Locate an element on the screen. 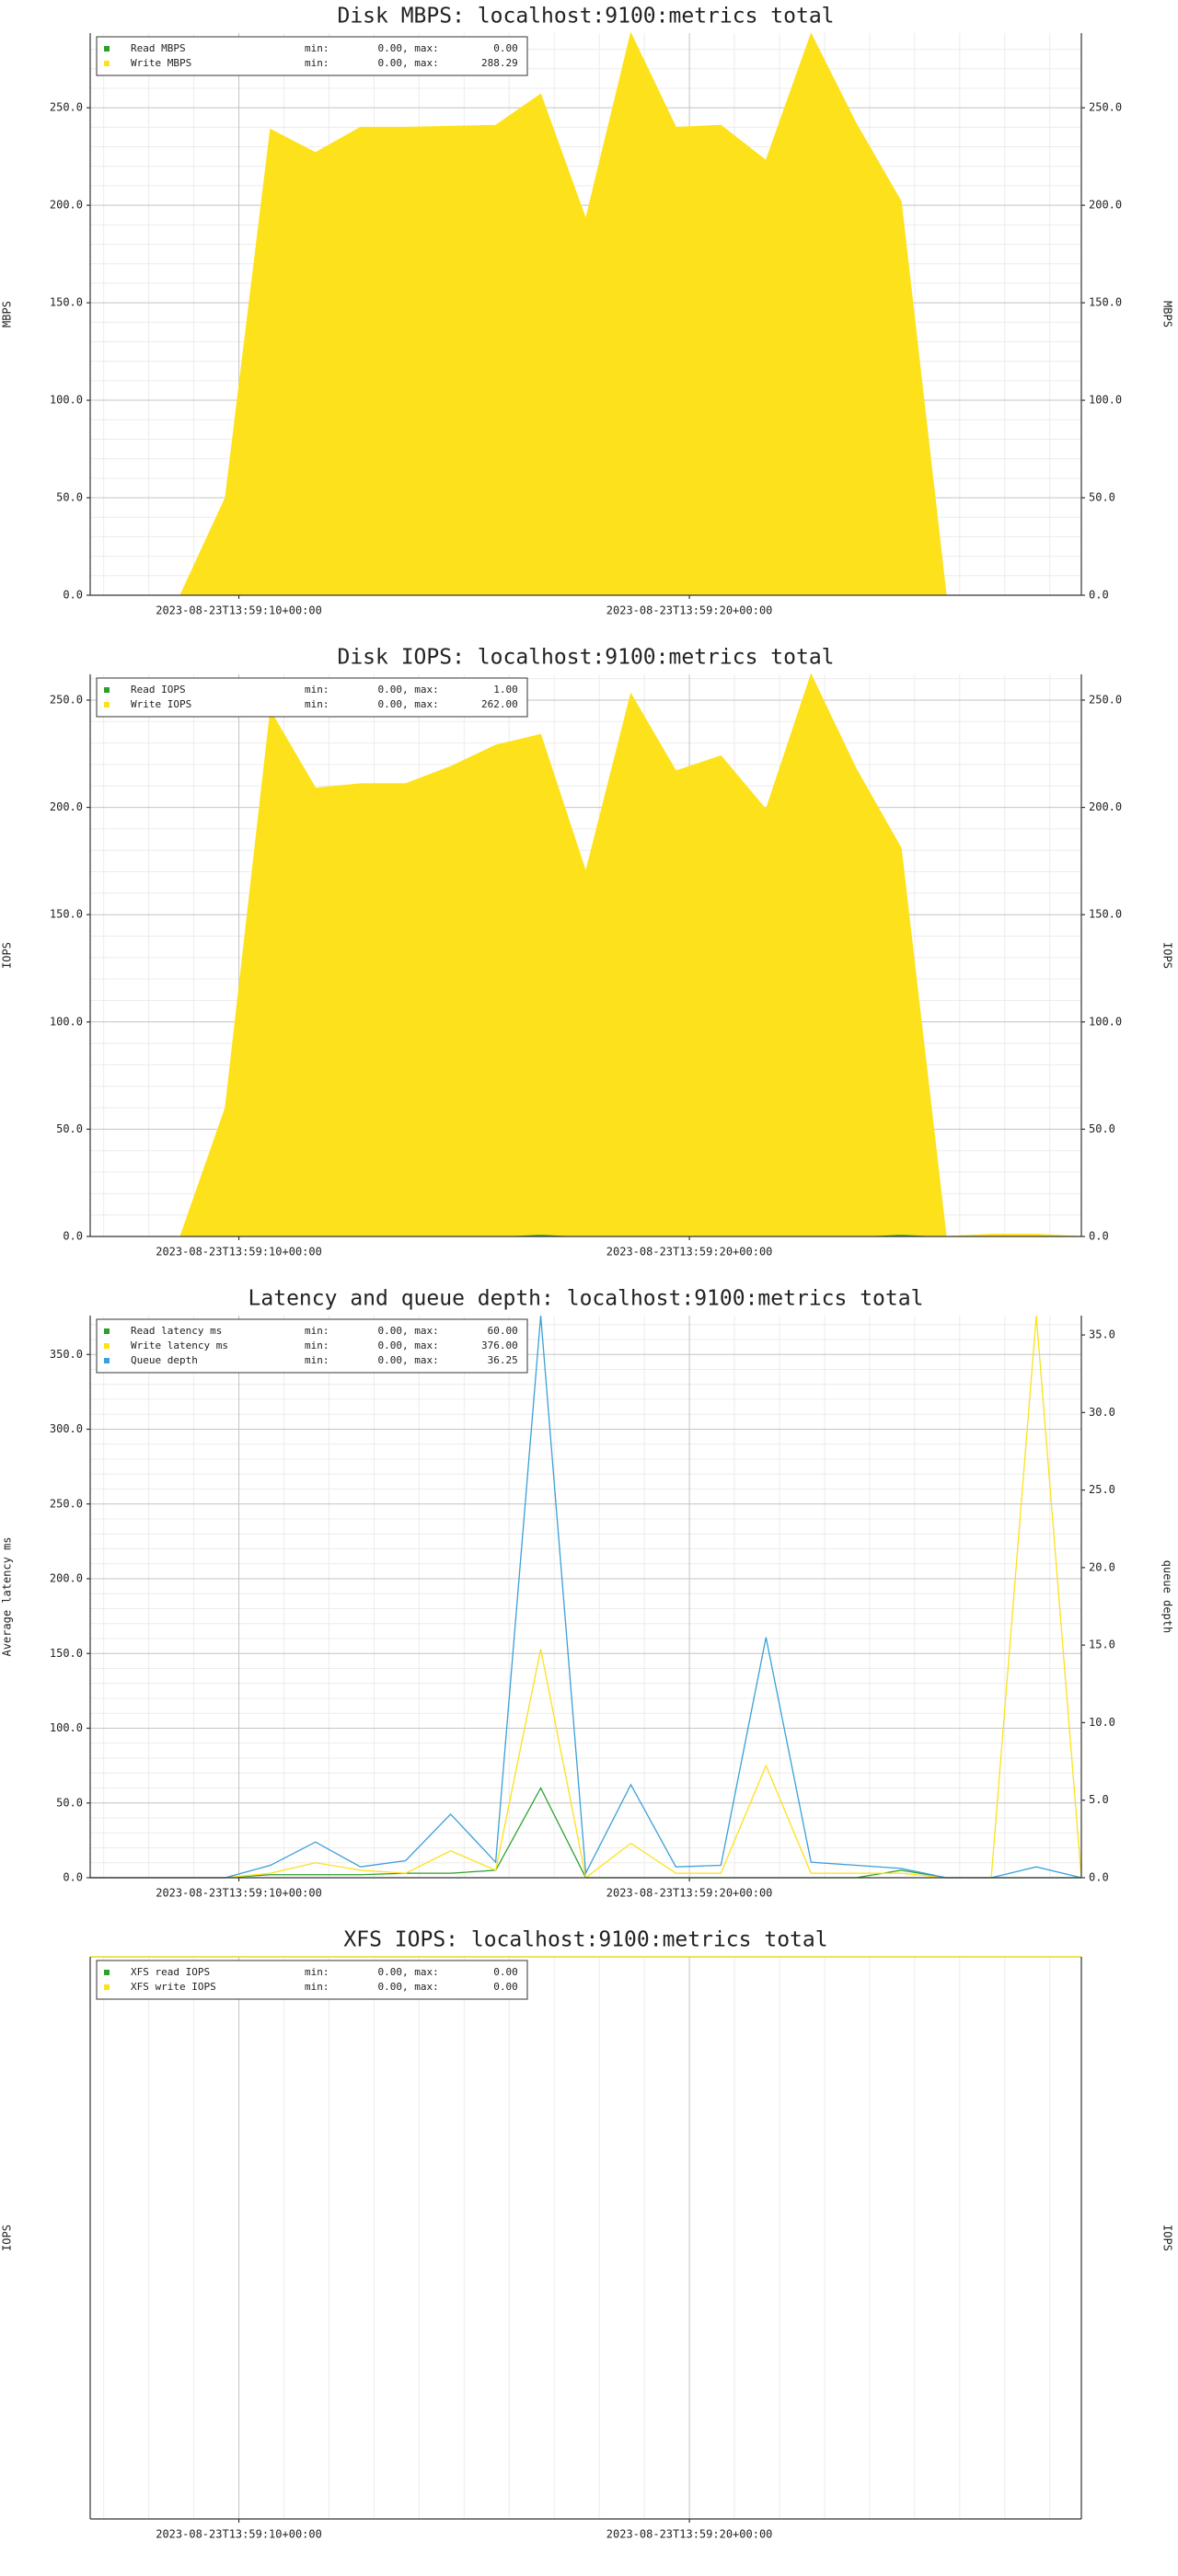 This screenshot has width=1178, height=2576. y2-tick-label: 0.0 is located at coordinates (1099, 1877).